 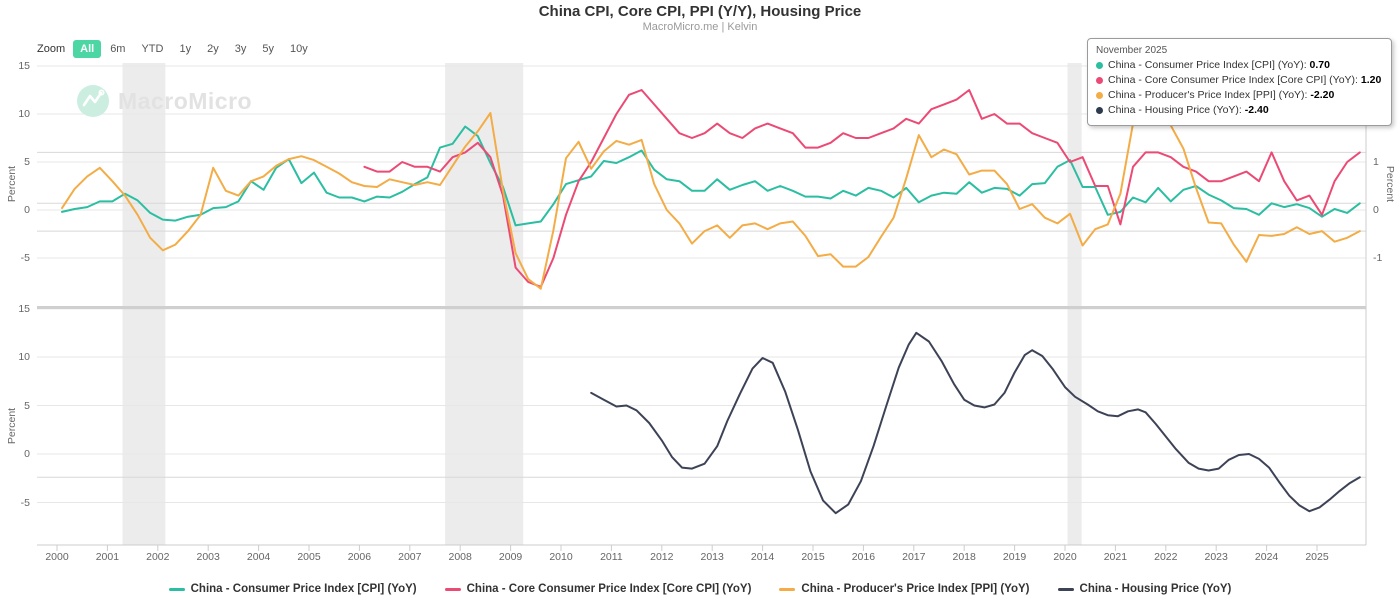 What do you see at coordinates (1378, 258) in the screenshot?
I see `right-y-axis-tick-label: -1` at bounding box center [1378, 258].